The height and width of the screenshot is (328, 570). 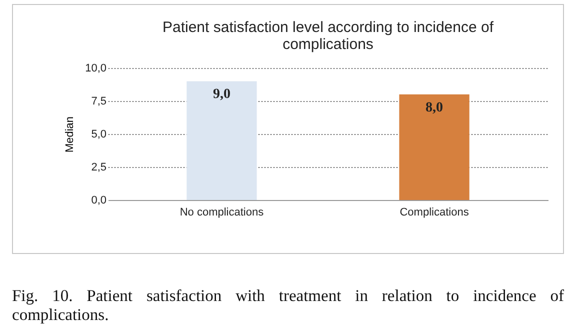 I want to click on x-tick-label: Complications, so click(x=435, y=212).